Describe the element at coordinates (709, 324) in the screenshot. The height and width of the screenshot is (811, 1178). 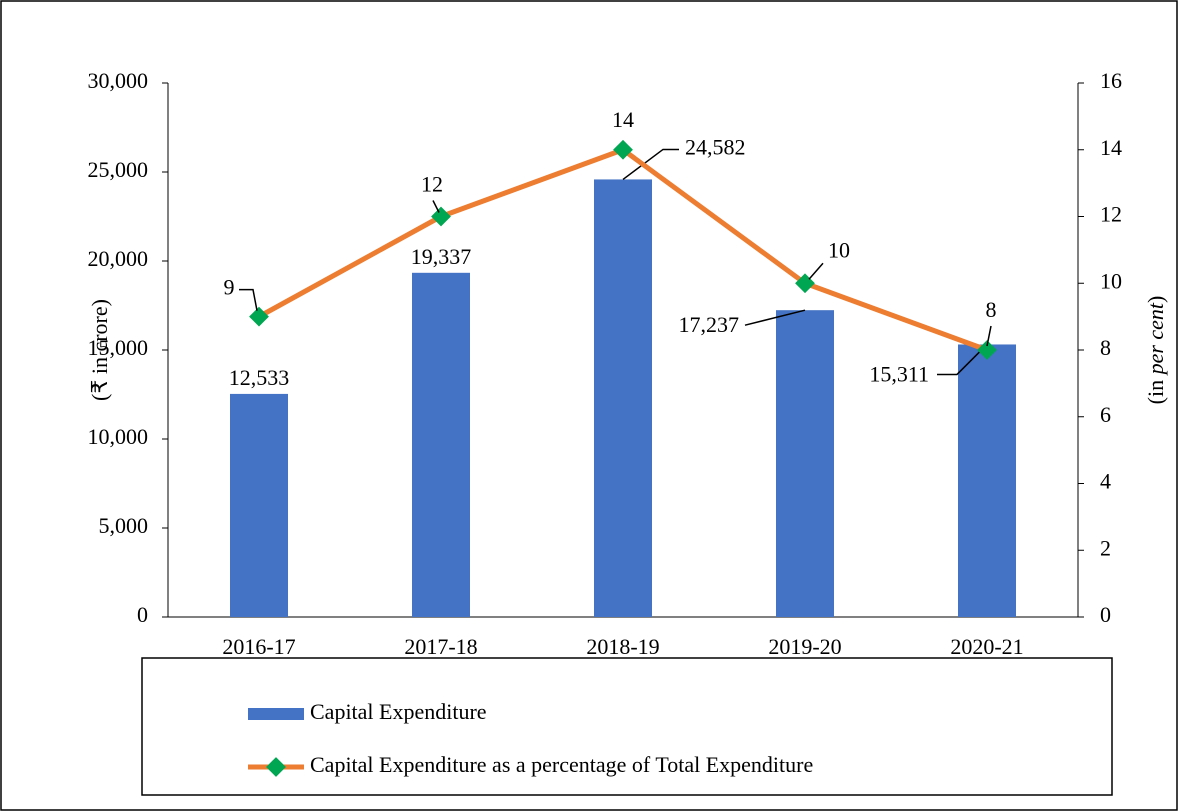
I see `bar-value-label: 17,237` at that location.